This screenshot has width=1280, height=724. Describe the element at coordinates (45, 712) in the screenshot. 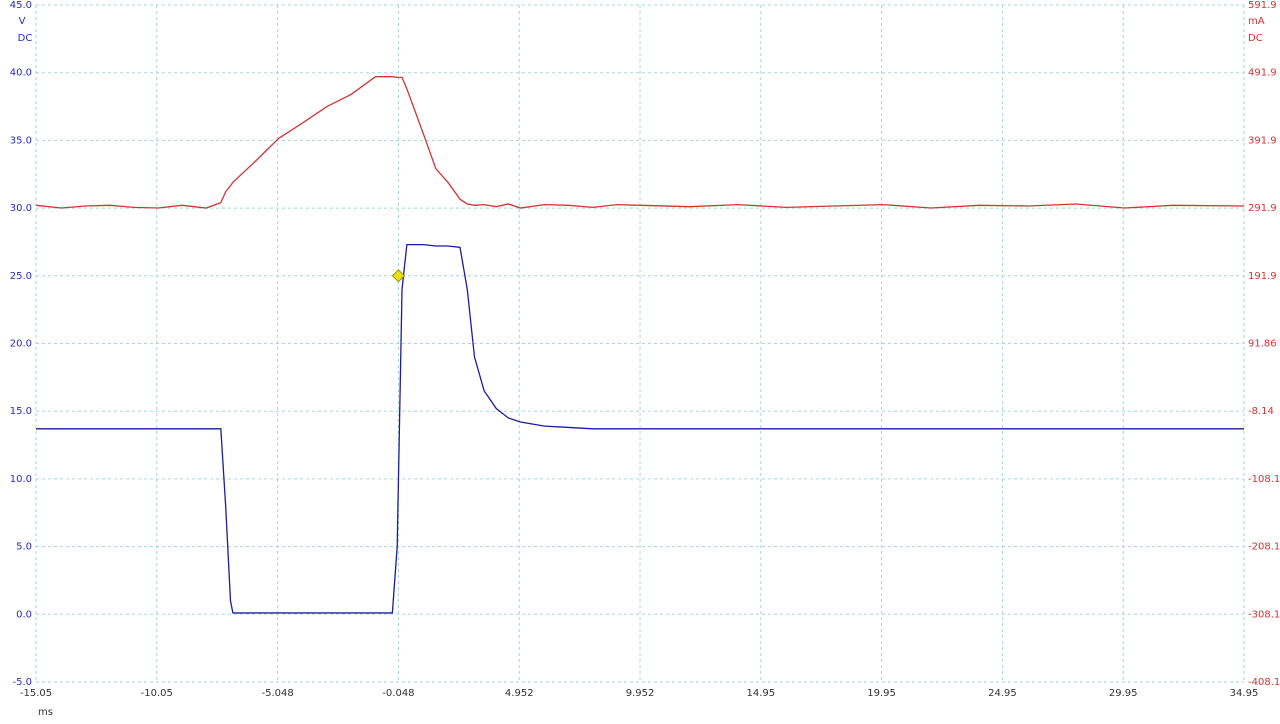

I see `x-unit: ms` at that location.